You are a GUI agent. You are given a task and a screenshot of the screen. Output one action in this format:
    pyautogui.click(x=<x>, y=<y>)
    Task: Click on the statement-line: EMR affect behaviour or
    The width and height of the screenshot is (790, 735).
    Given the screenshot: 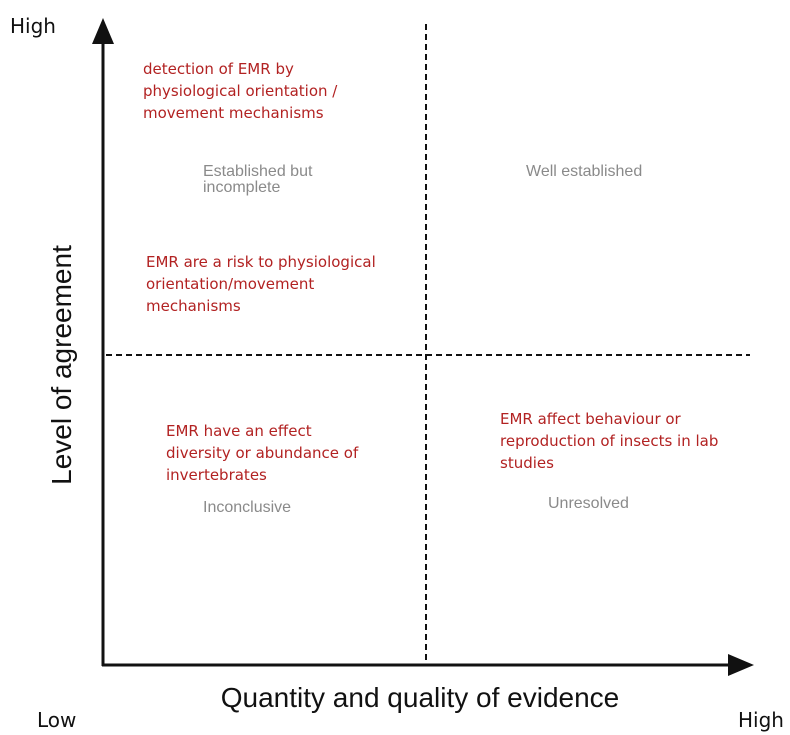 What is the action you would take?
    pyautogui.click(x=590, y=419)
    